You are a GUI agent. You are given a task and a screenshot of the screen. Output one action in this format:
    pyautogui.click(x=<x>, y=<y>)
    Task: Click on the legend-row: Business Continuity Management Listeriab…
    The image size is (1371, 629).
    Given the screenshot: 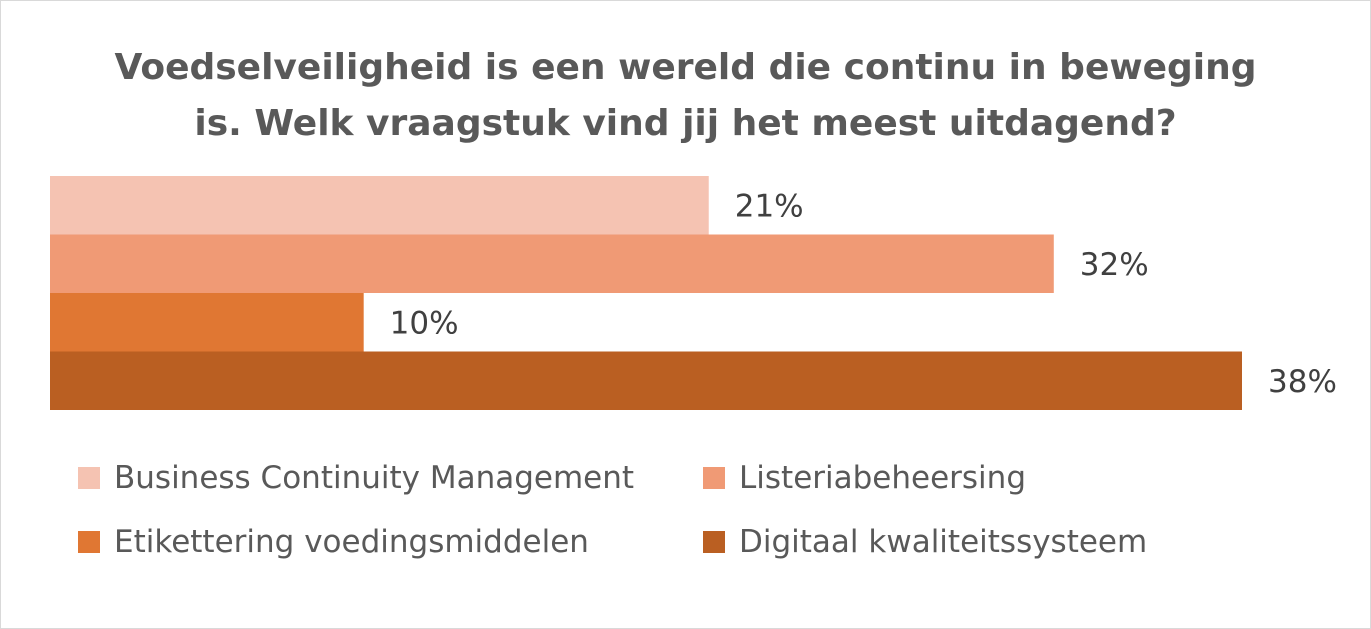 What is the action you would take?
    pyautogui.click(x=612, y=478)
    